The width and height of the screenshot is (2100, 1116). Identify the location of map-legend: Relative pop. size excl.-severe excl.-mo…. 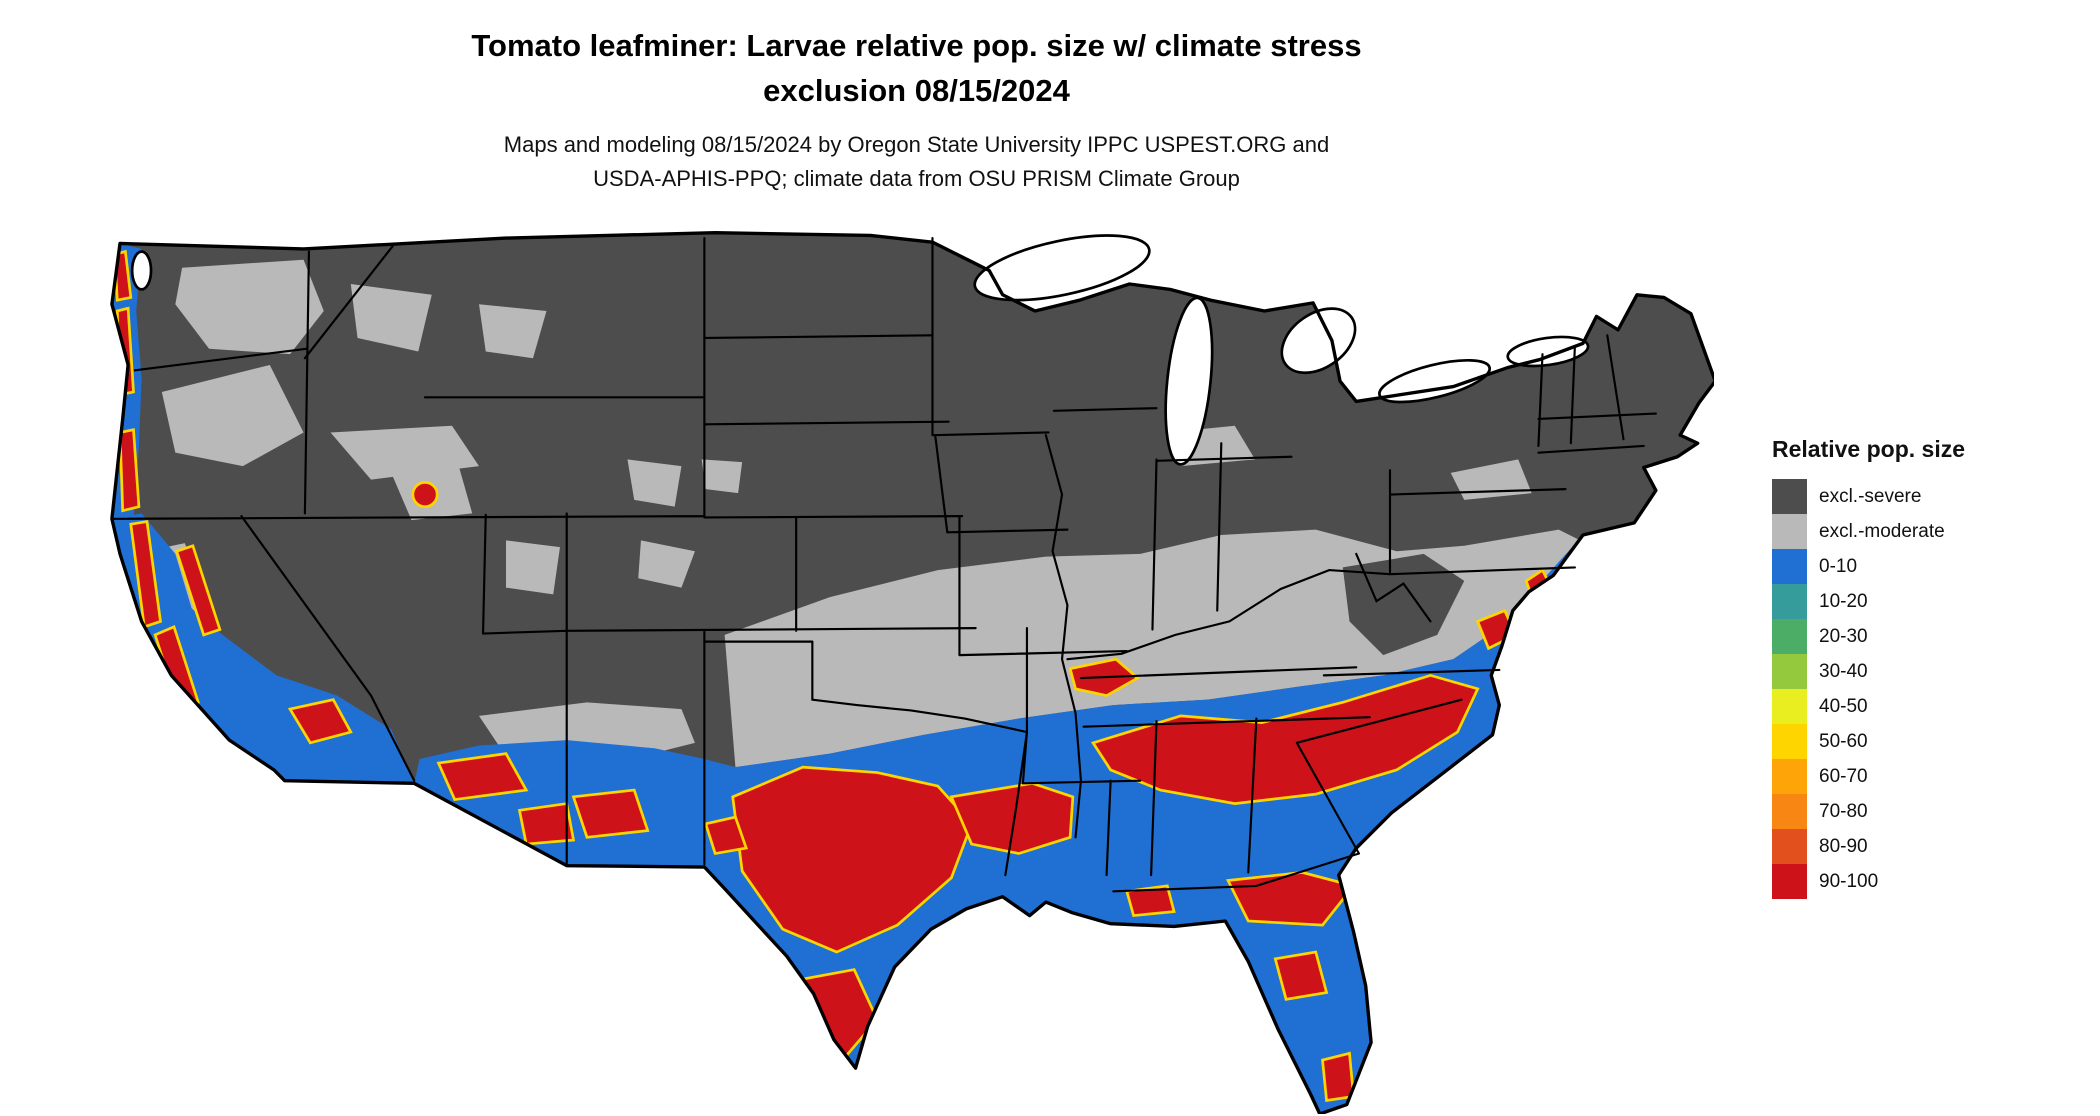
(1932, 667).